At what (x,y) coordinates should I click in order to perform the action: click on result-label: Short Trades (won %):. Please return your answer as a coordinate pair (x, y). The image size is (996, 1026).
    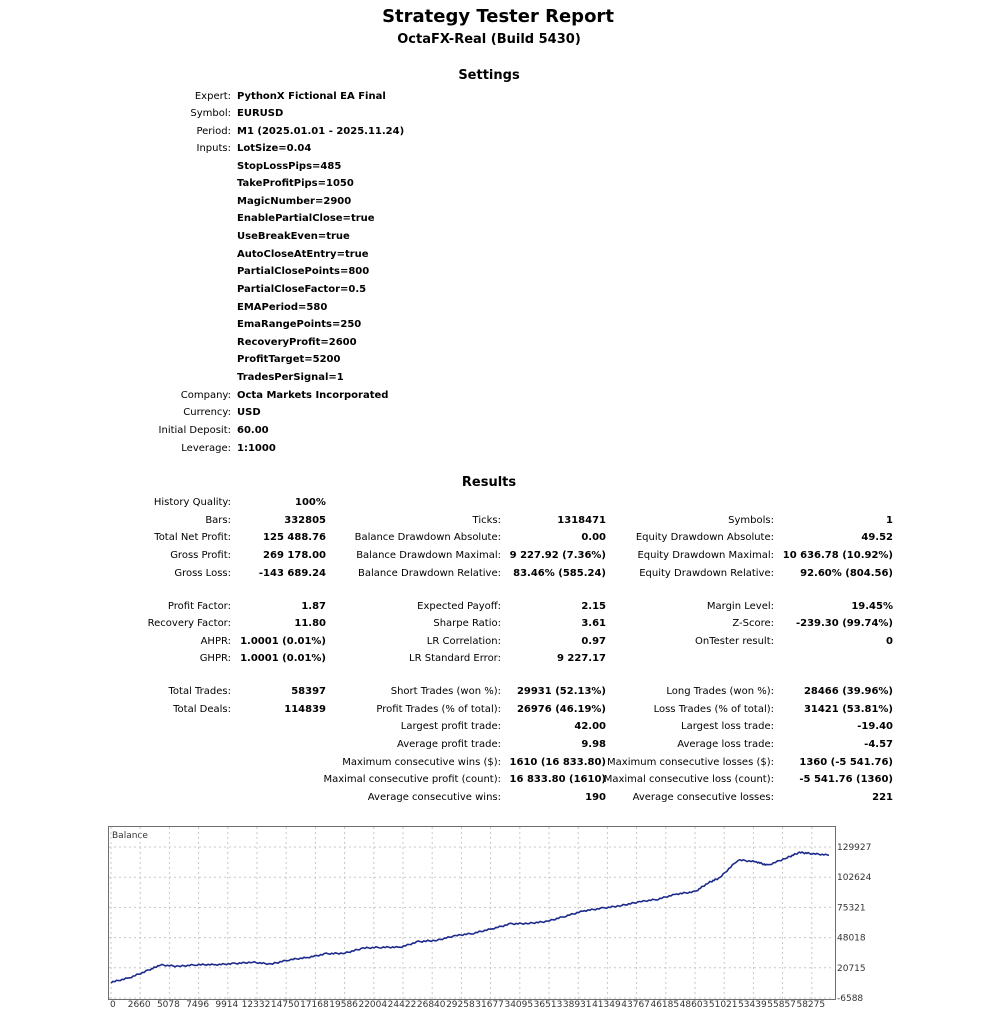
    Looking at the image, I should click on (445, 691).